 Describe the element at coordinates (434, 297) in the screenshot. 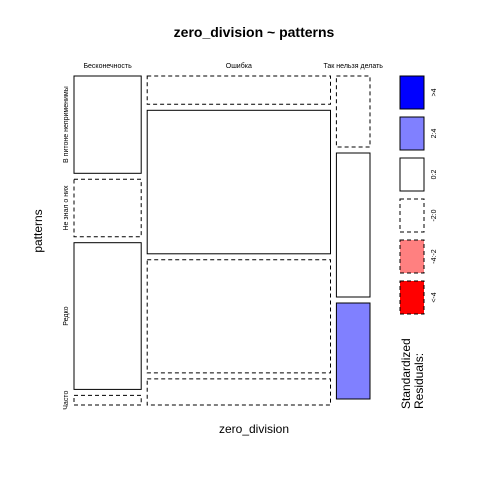

I see `legend-label: <-4` at that location.